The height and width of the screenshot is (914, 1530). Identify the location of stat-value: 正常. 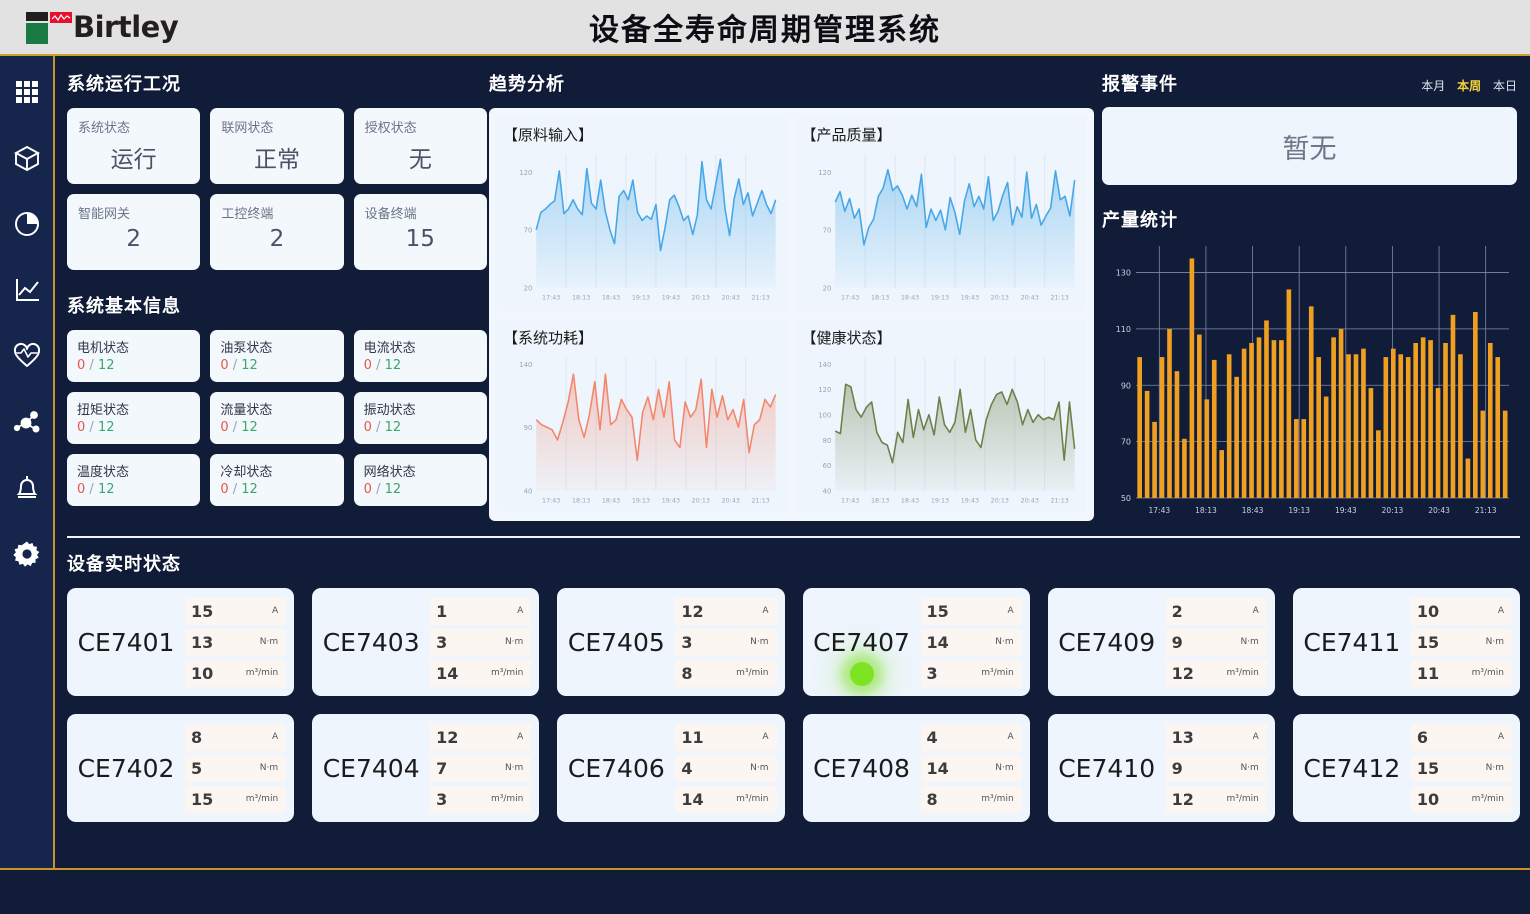
(276, 160).